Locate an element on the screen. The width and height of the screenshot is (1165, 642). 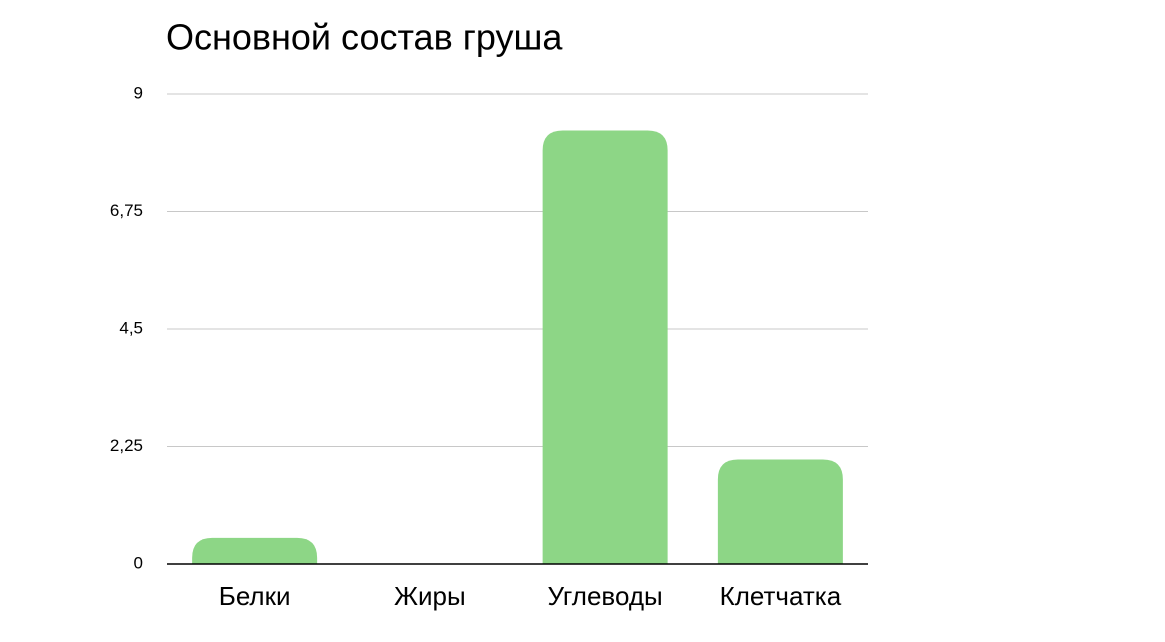
y-tick-label: 0 is located at coordinates (138, 562).